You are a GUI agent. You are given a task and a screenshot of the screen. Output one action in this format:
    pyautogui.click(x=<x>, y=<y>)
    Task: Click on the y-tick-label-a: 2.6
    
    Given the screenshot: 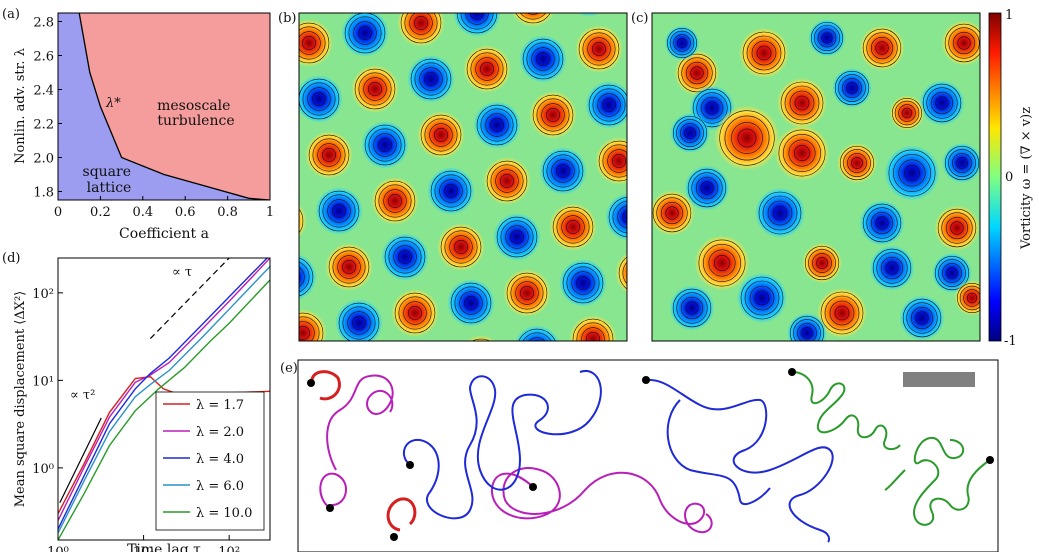 What is the action you would take?
    pyautogui.click(x=43, y=57)
    